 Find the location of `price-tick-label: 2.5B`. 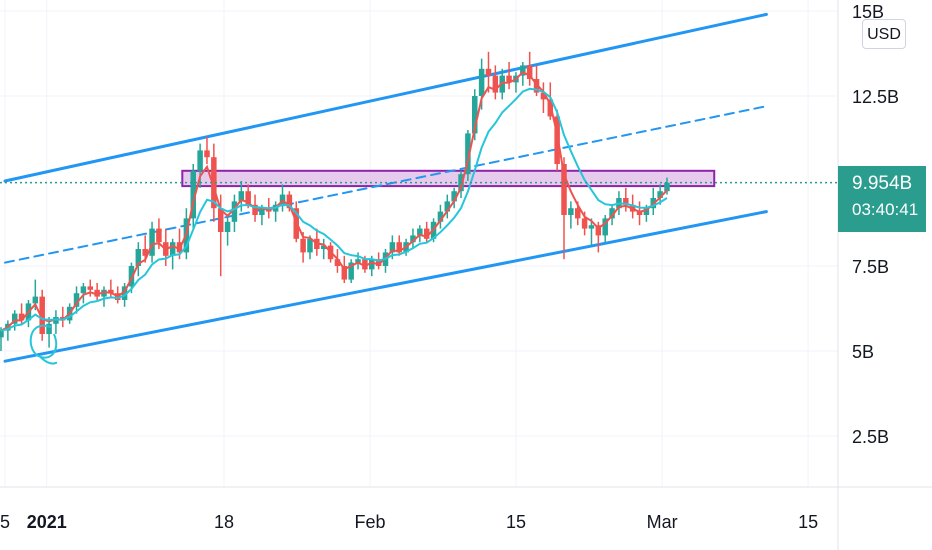

price-tick-label: 2.5B is located at coordinates (870, 437).